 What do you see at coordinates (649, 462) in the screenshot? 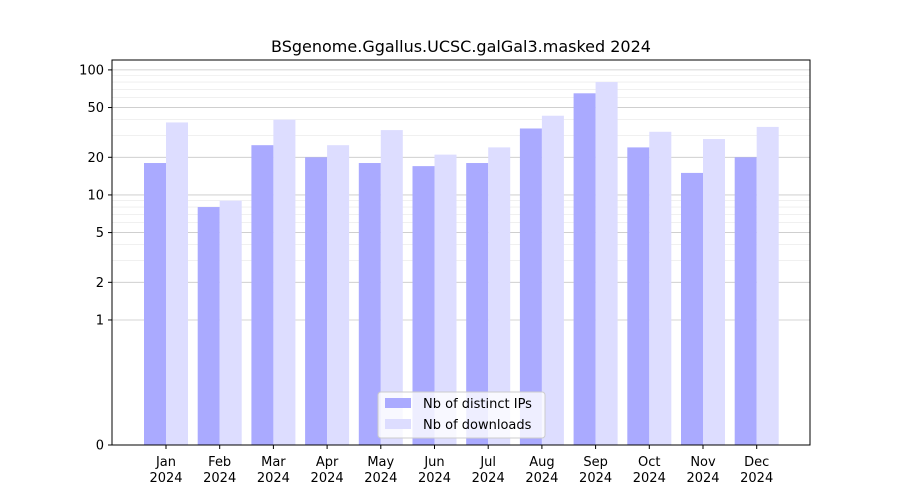
I see `x-tick-label-month: Oct` at bounding box center [649, 462].